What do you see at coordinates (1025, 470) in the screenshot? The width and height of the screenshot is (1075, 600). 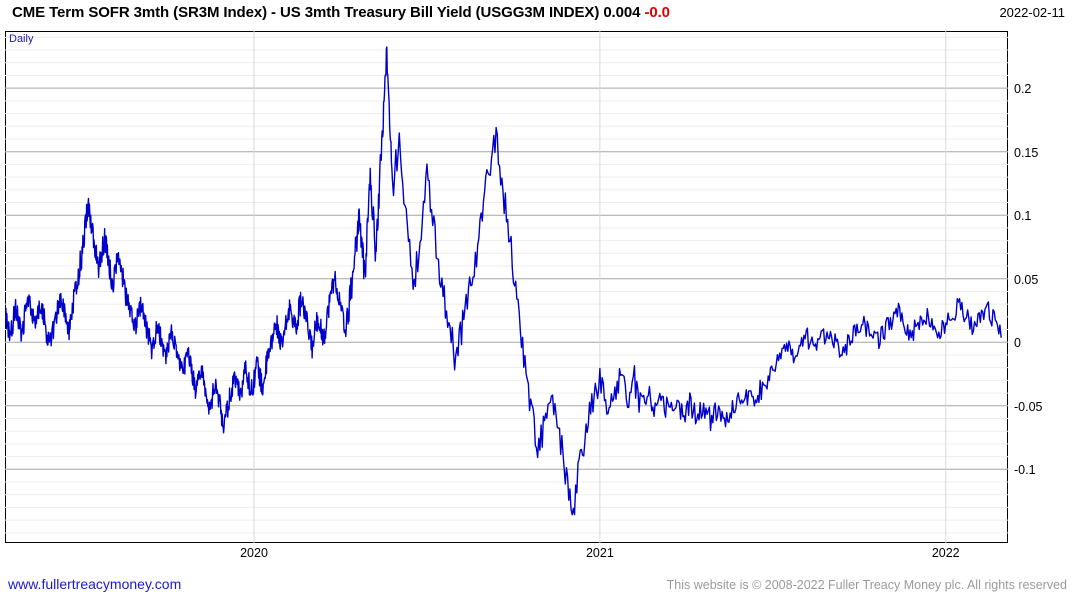 I see `y-axis-tick-label: -0.1` at bounding box center [1025, 470].